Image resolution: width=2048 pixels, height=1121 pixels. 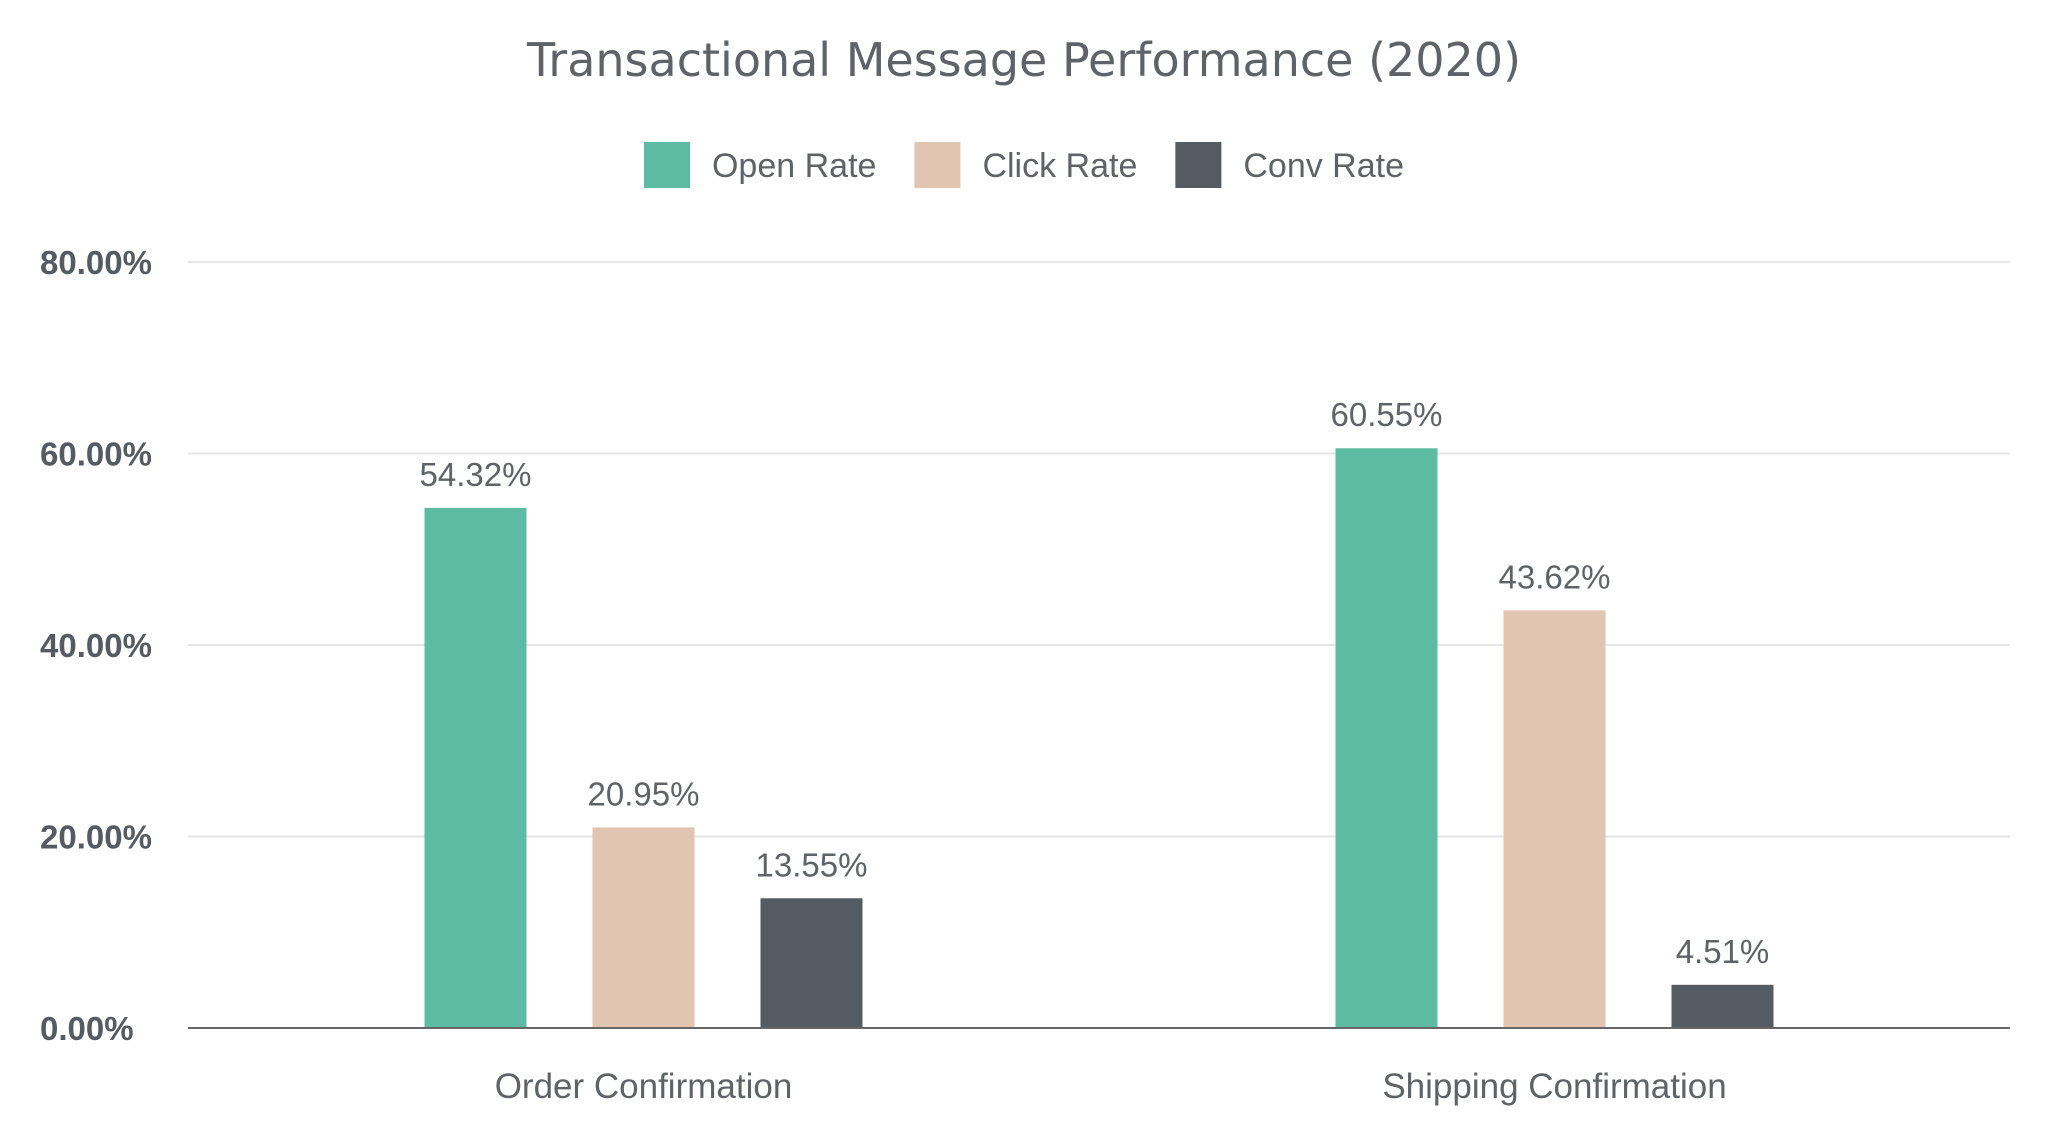 What do you see at coordinates (476, 474) in the screenshot?
I see `data-label: 54.32%` at bounding box center [476, 474].